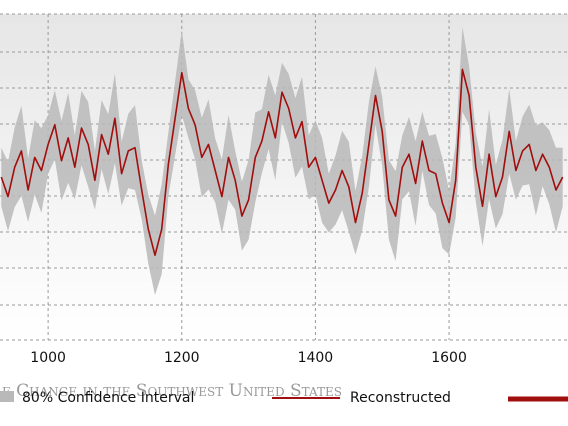  What do you see at coordinates (449, 358) in the screenshot?
I see `x-tick-label: 1600` at bounding box center [449, 358].